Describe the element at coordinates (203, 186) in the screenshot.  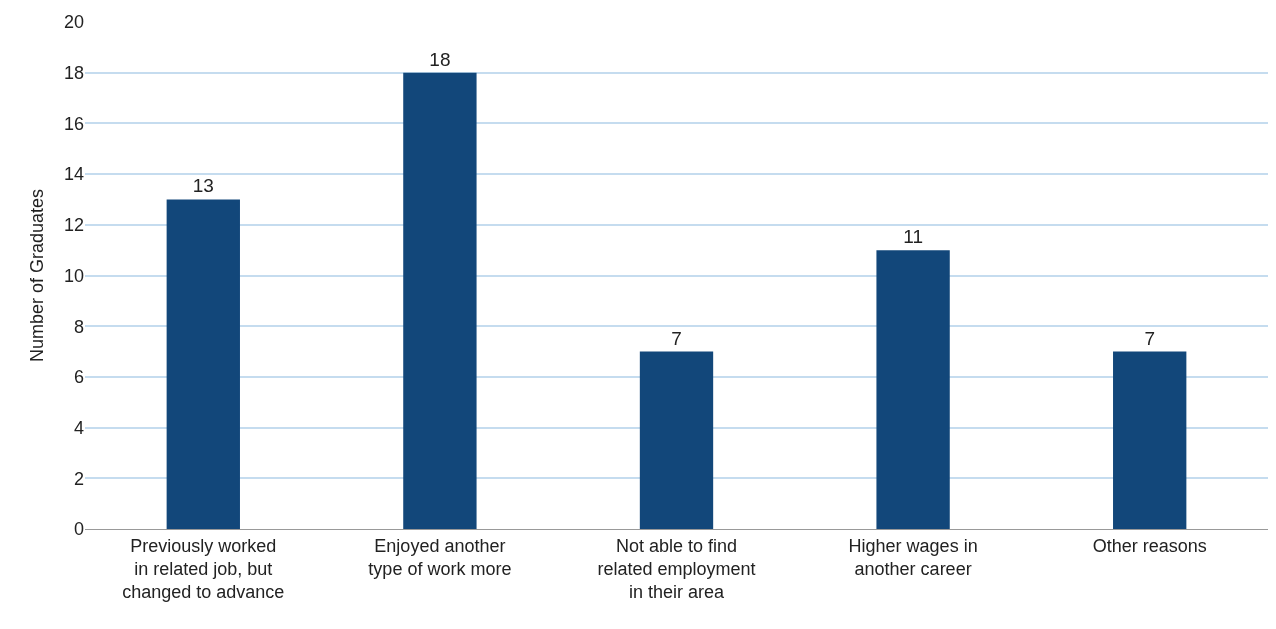
I see `data-label: 13` at that location.